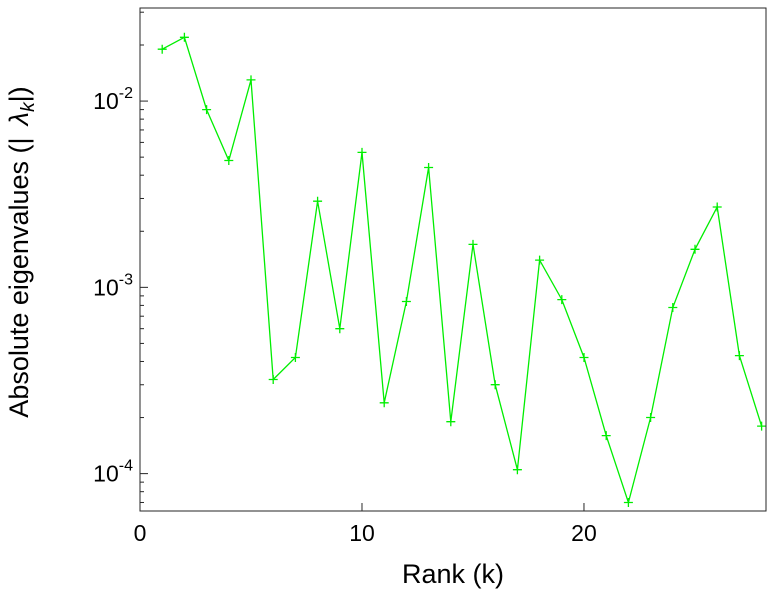  I want to click on lambda-symbol: λ, so click(18, 119).